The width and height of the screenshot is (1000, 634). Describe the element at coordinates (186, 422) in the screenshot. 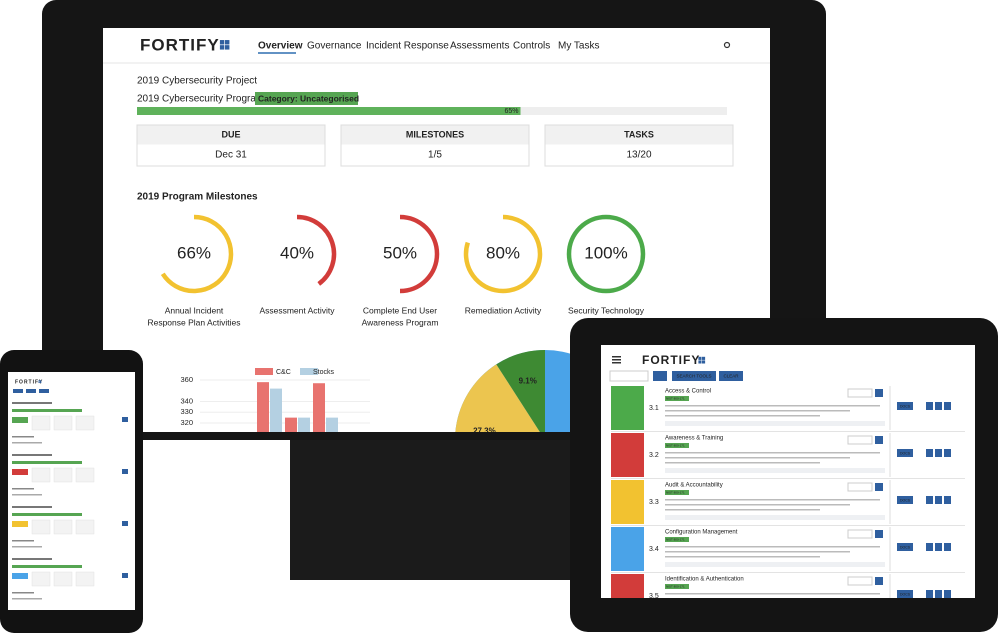

I see `y-tick-label: 320` at that location.